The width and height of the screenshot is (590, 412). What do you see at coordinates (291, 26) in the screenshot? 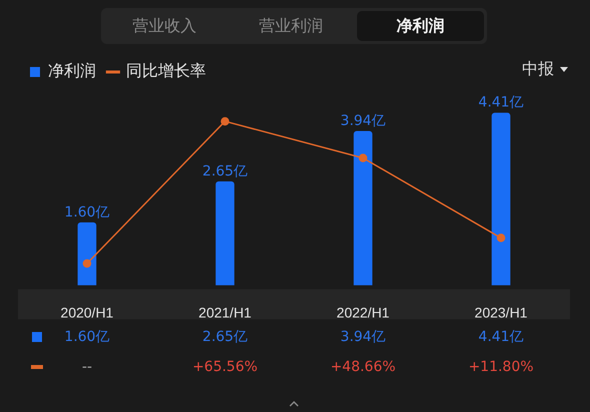
I see `text: 营业利润` at bounding box center [291, 26].